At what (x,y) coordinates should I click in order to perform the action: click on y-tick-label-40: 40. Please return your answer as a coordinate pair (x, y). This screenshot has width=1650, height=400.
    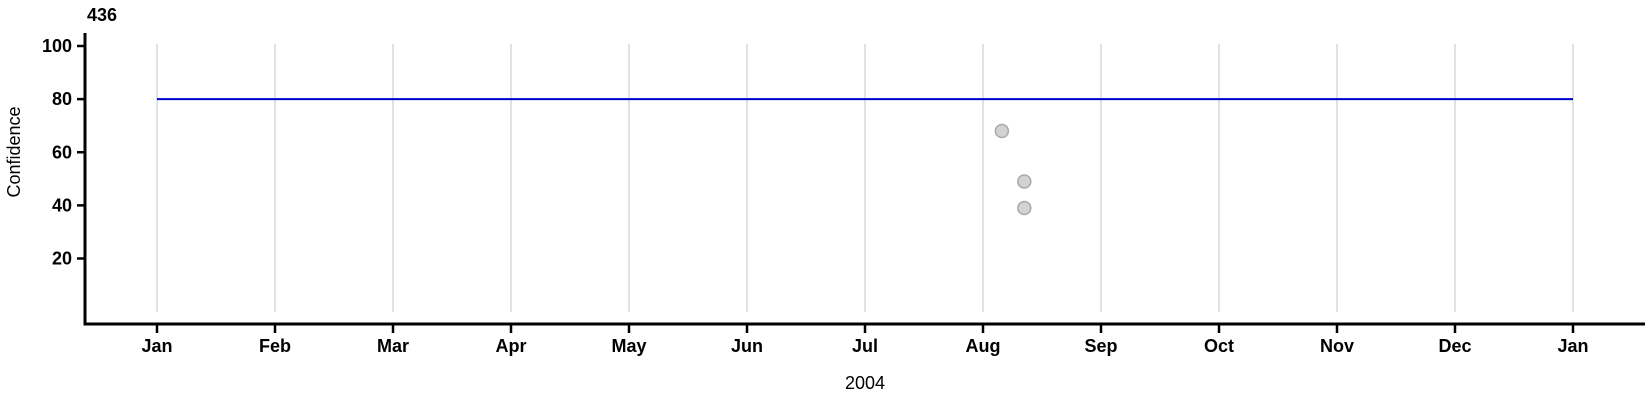
    Looking at the image, I should click on (62, 205).